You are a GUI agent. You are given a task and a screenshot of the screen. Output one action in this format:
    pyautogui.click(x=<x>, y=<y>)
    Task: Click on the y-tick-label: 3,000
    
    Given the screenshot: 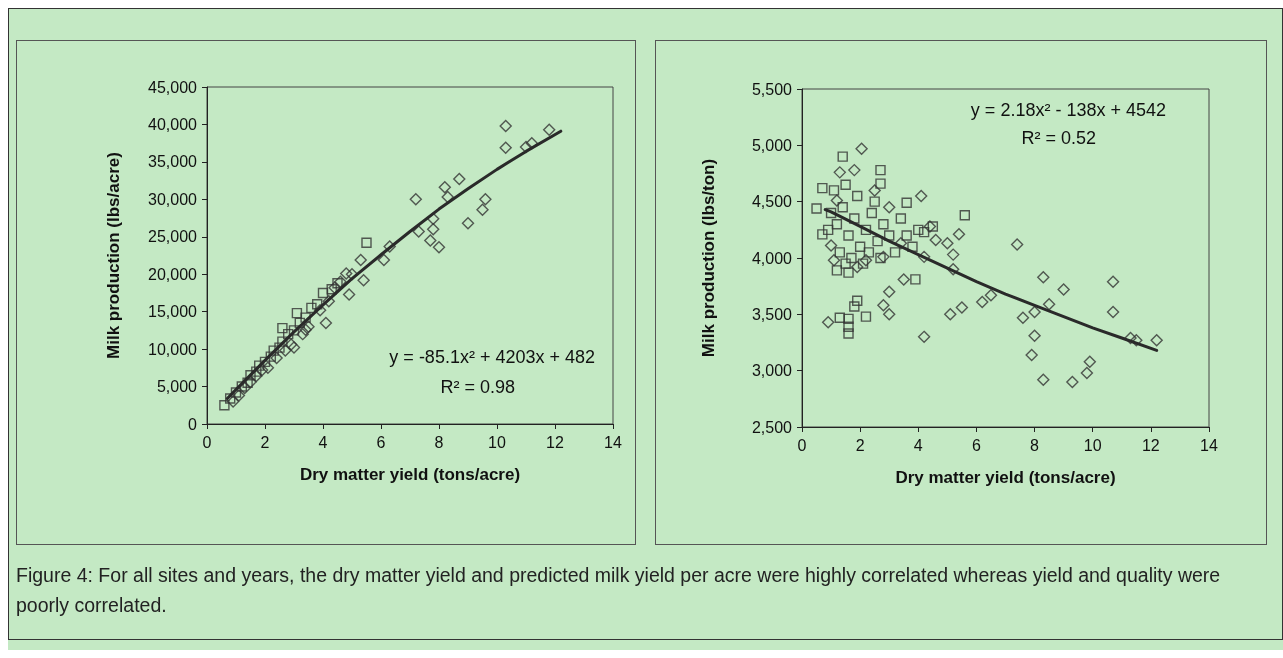 What is the action you would take?
    pyautogui.click(x=772, y=371)
    